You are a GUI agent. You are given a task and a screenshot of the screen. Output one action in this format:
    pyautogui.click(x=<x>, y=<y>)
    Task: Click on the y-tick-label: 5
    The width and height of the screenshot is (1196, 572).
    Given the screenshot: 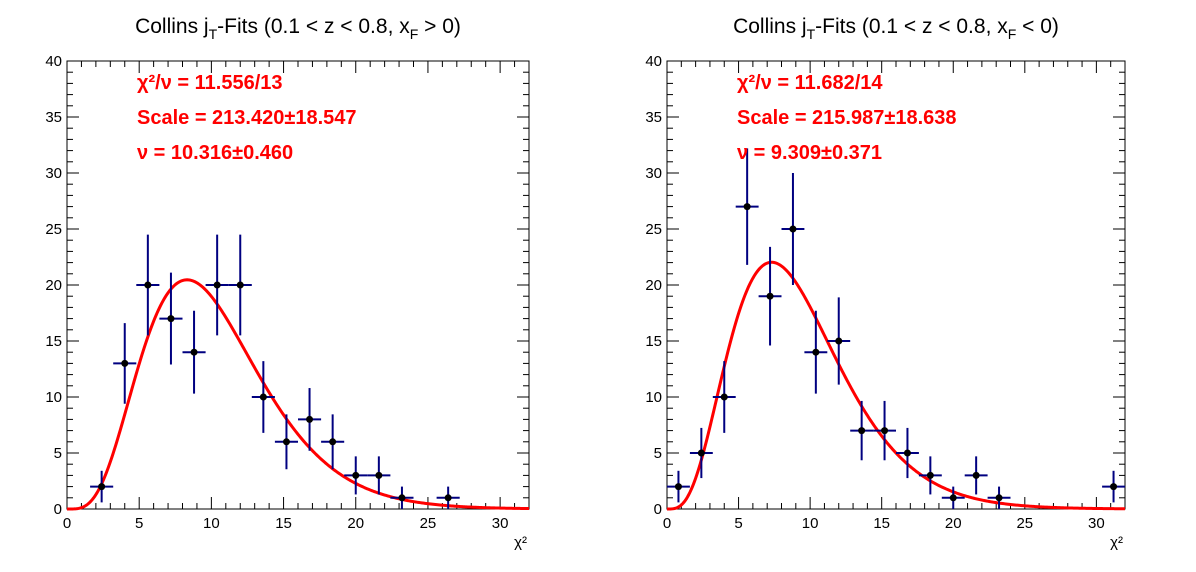 What is the action you would take?
    pyautogui.click(x=658, y=453)
    